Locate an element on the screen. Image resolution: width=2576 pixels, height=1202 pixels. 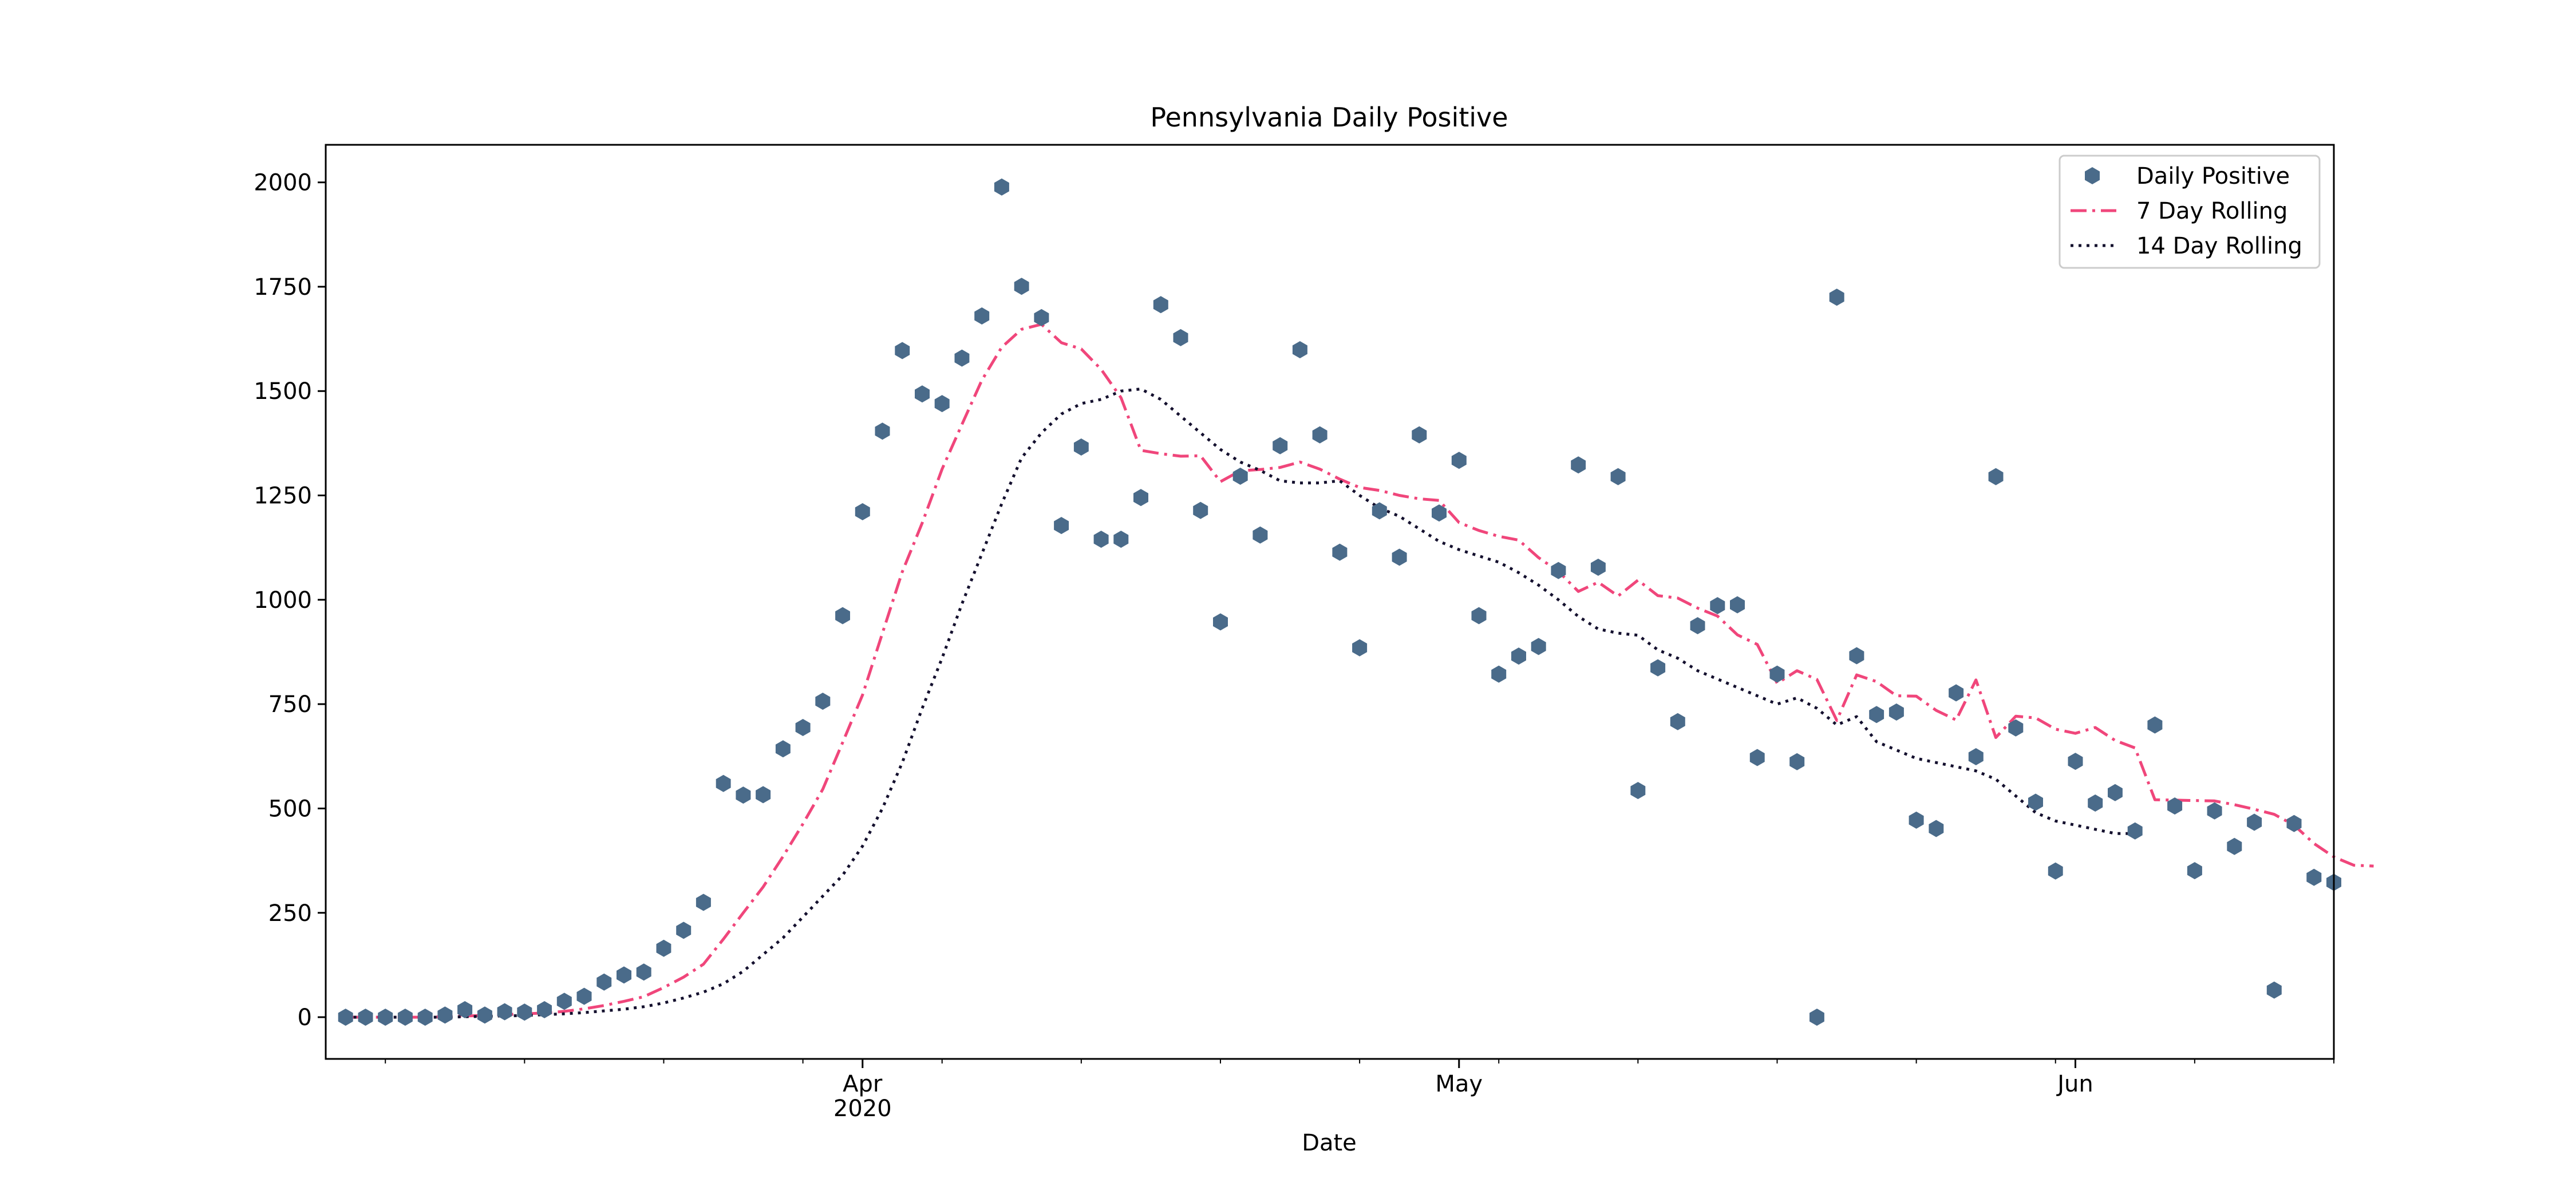
legend-label: 14 Day Rolling is located at coordinates (2219, 246).